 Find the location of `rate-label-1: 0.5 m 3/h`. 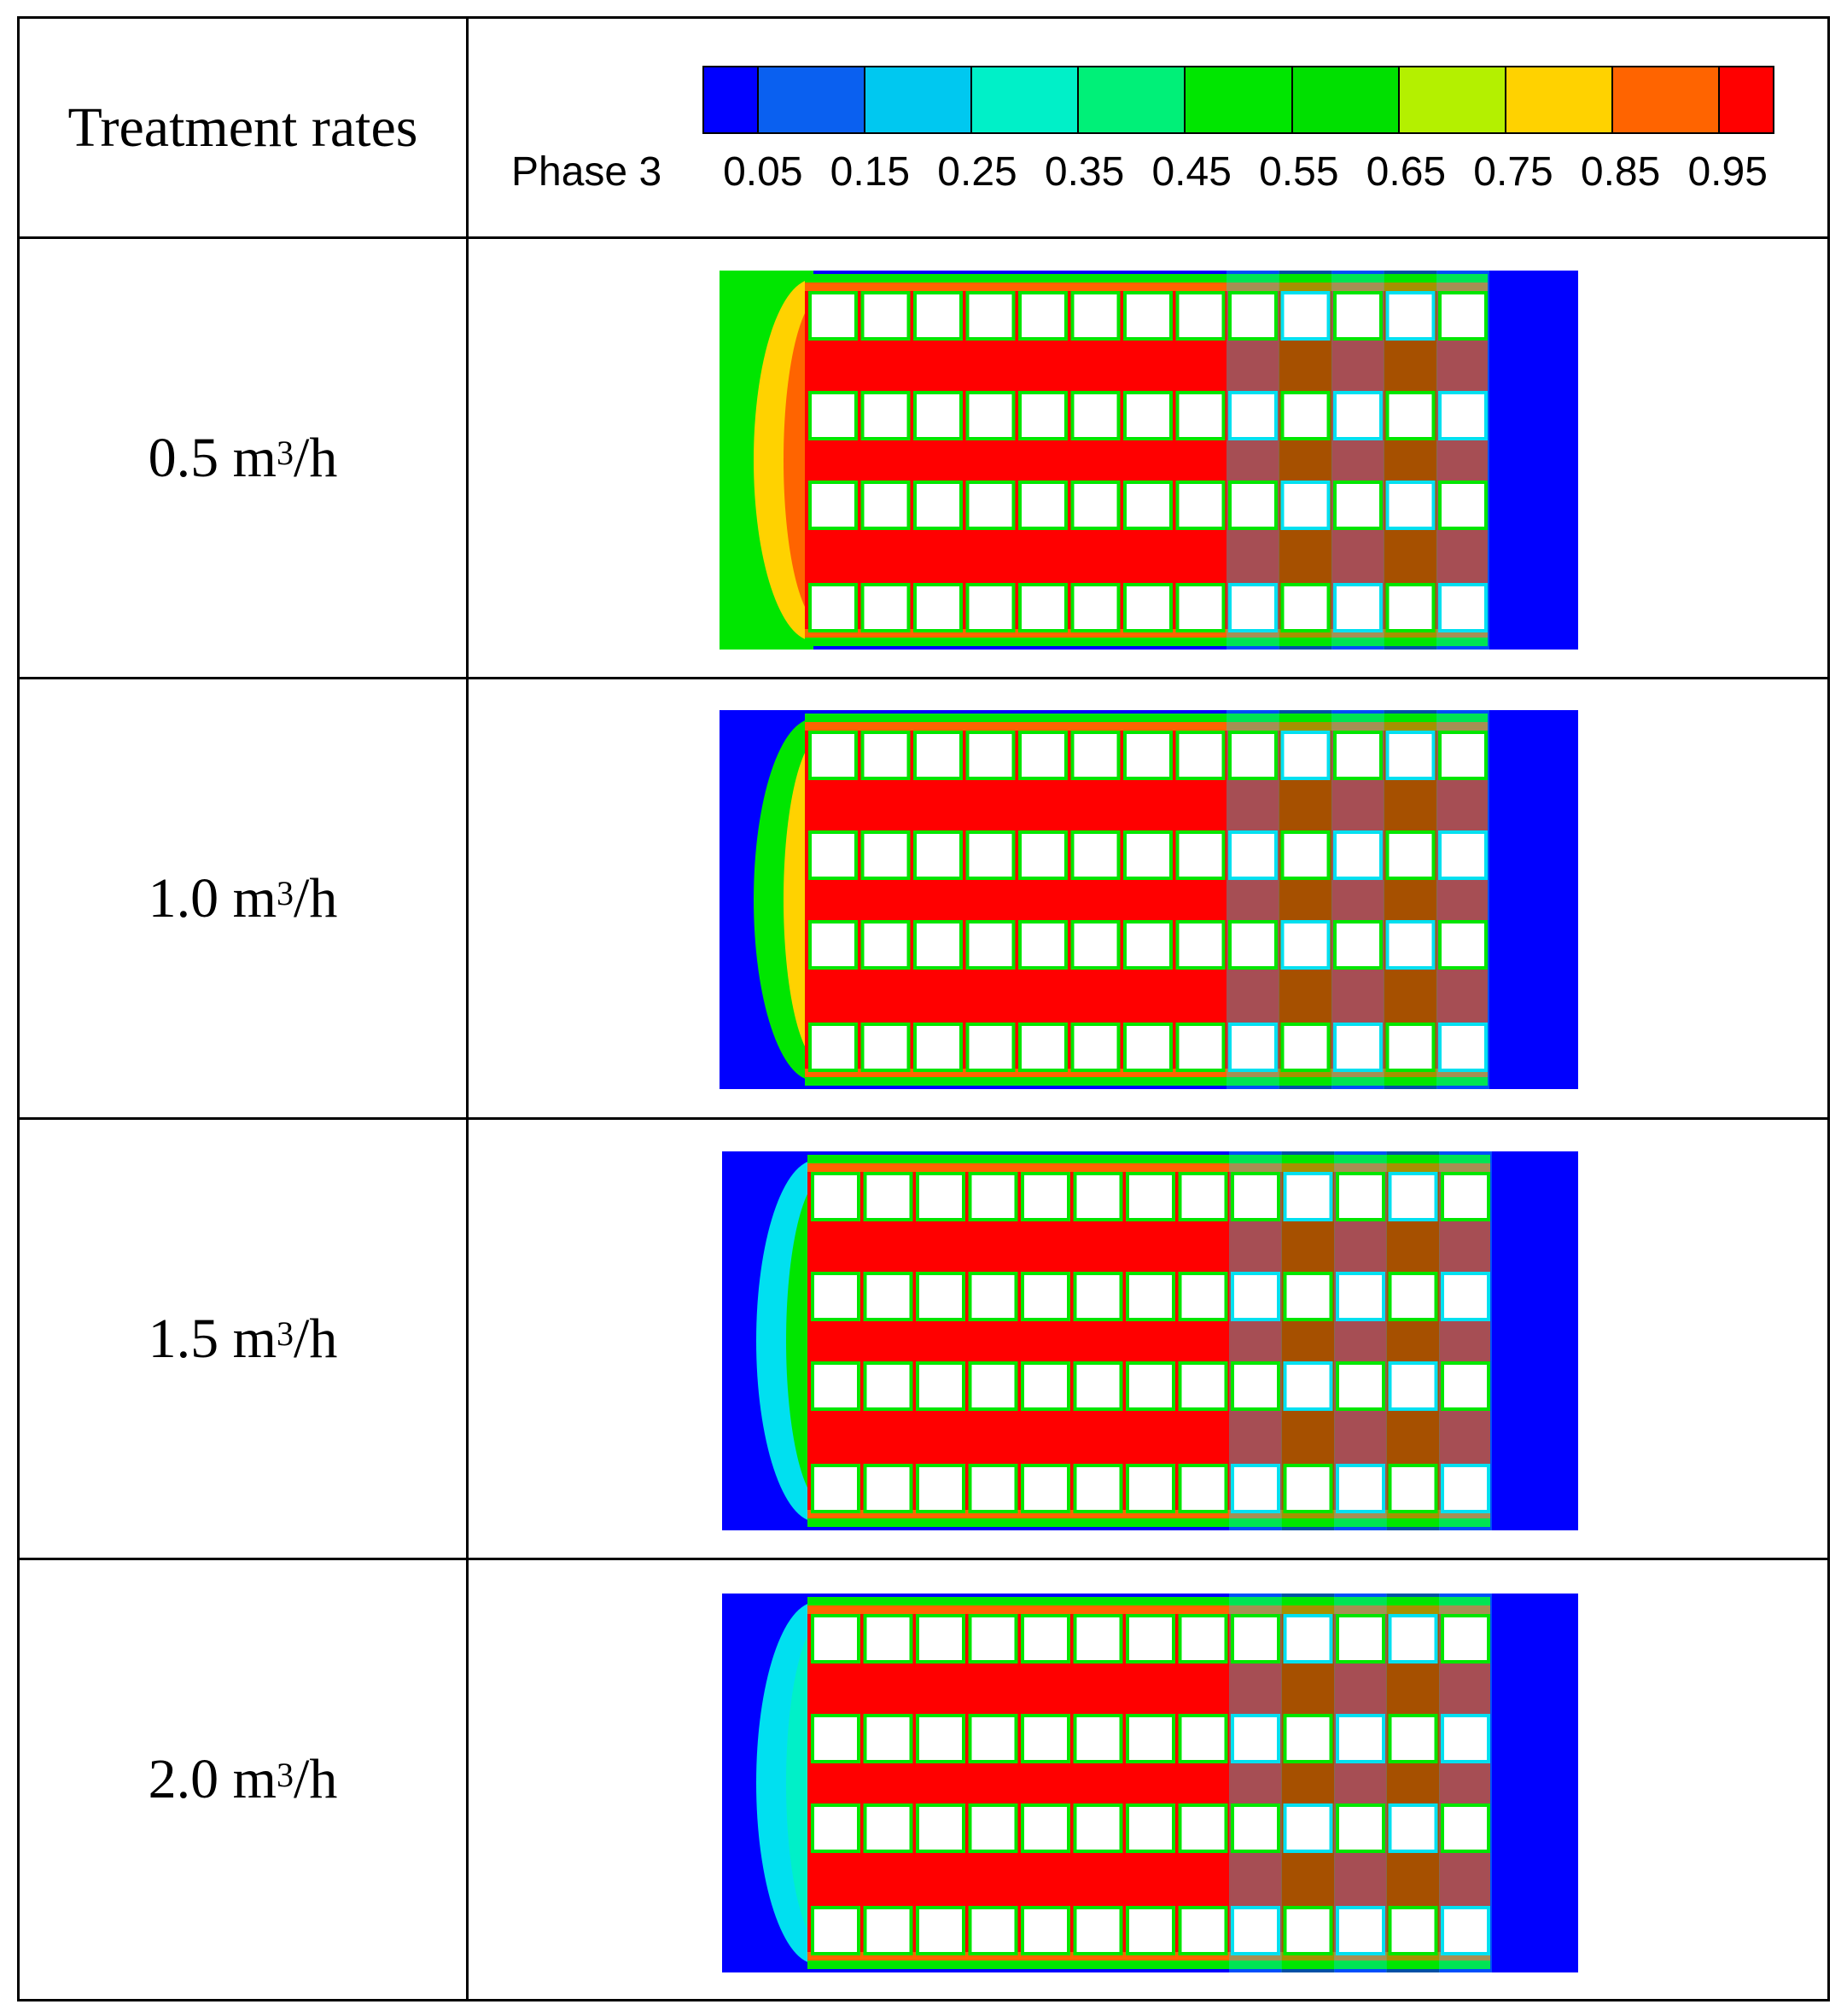

rate-label-1: 0.5 m 3/h is located at coordinates (243, 458).